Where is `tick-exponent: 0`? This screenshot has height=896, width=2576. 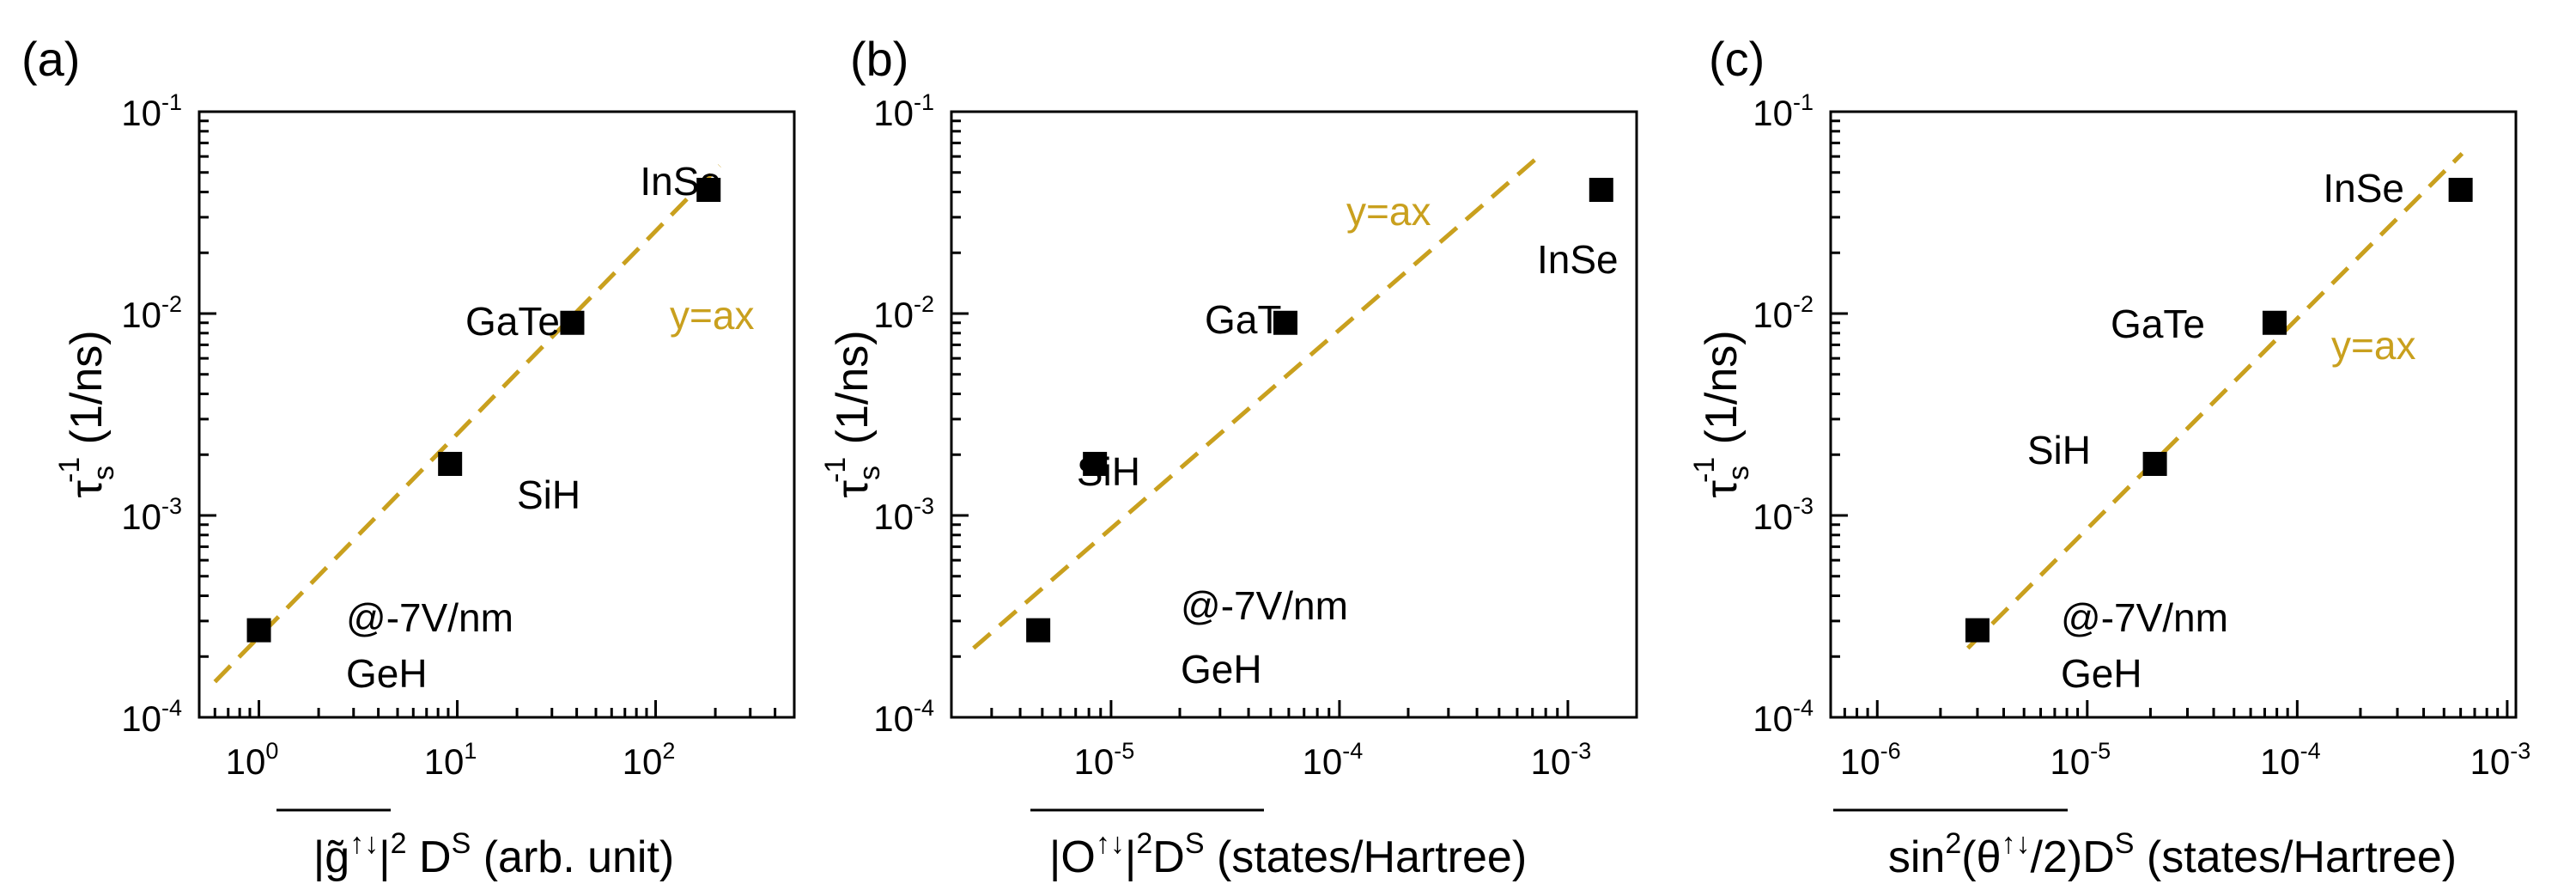 tick-exponent: 0 is located at coordinates (271, 751).